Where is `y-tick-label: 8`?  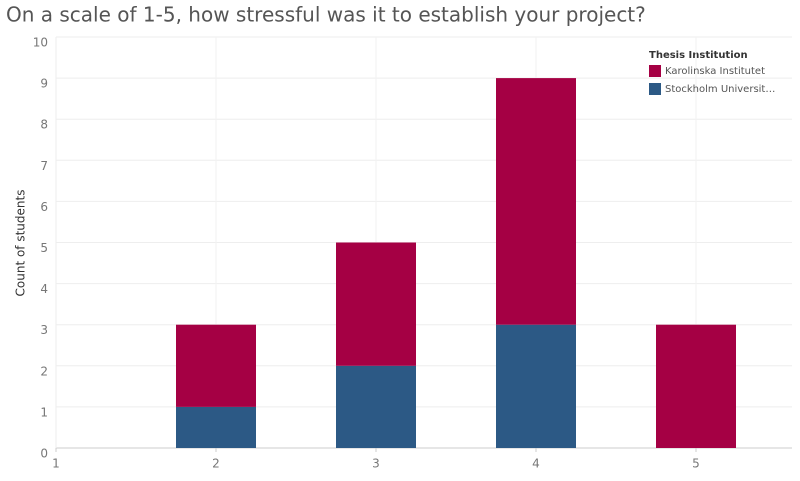 y-tick-label: 8 is located at coordinates (44, 125).